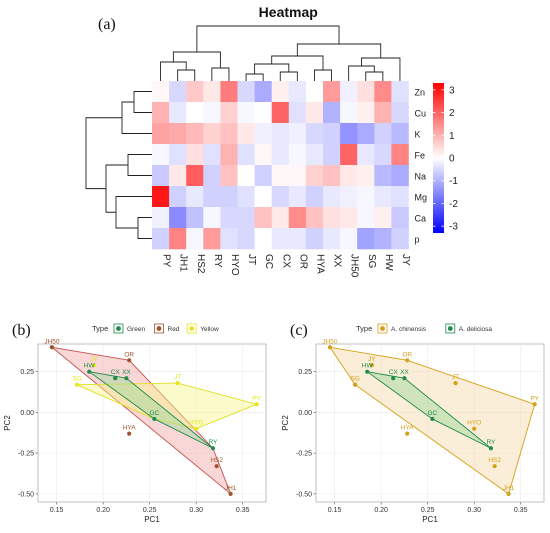  I want to click on heatmap-title: Heatmap, so click(288, 12).